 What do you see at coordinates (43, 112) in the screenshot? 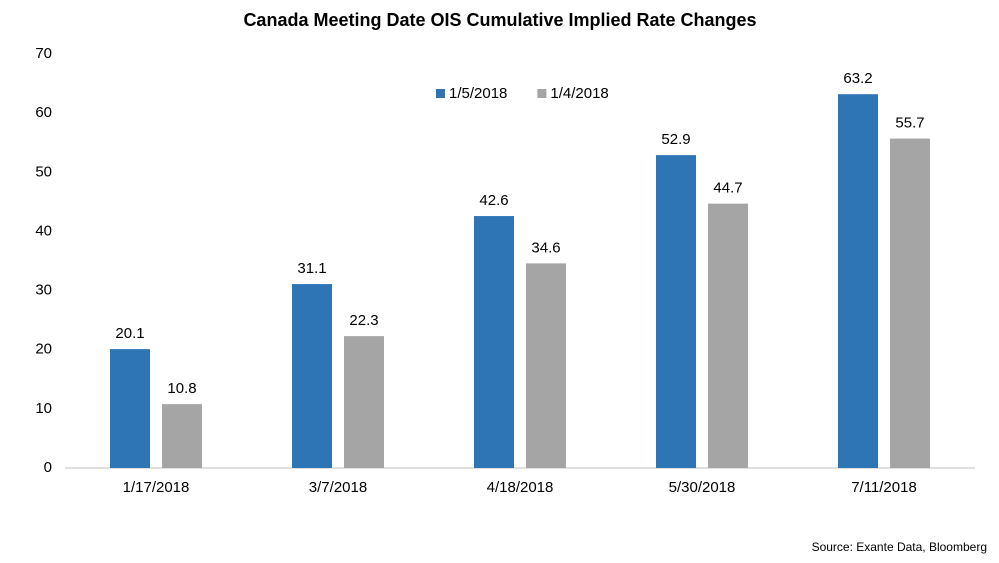
I see `y-tick-label: 60` at bounding box center [43, 112].